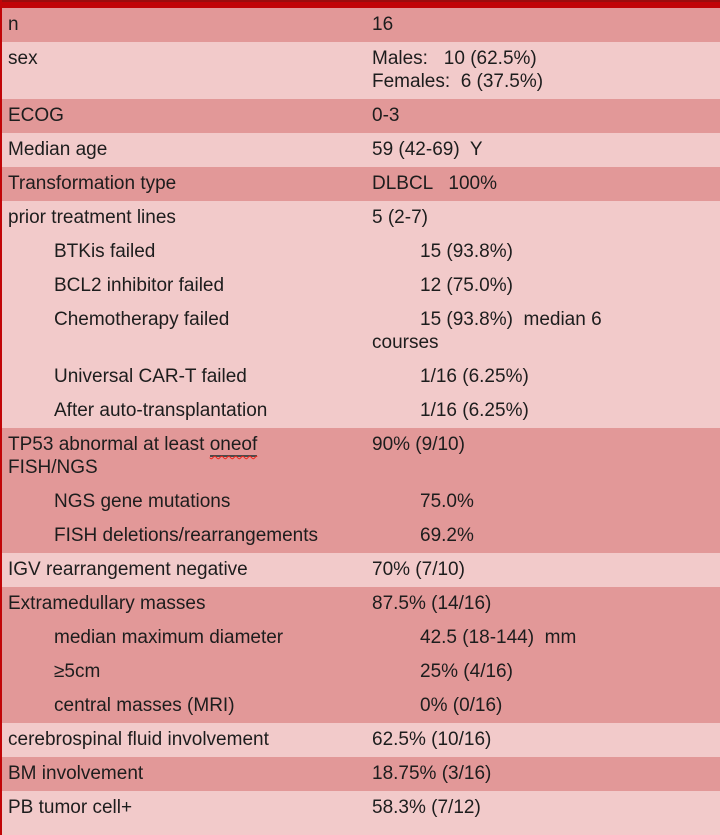 This screenshot has height=835, width=720. I want to click on row-value: Males: 10 (62.5%) Females: 6 (37.5%), so click(458, 70).